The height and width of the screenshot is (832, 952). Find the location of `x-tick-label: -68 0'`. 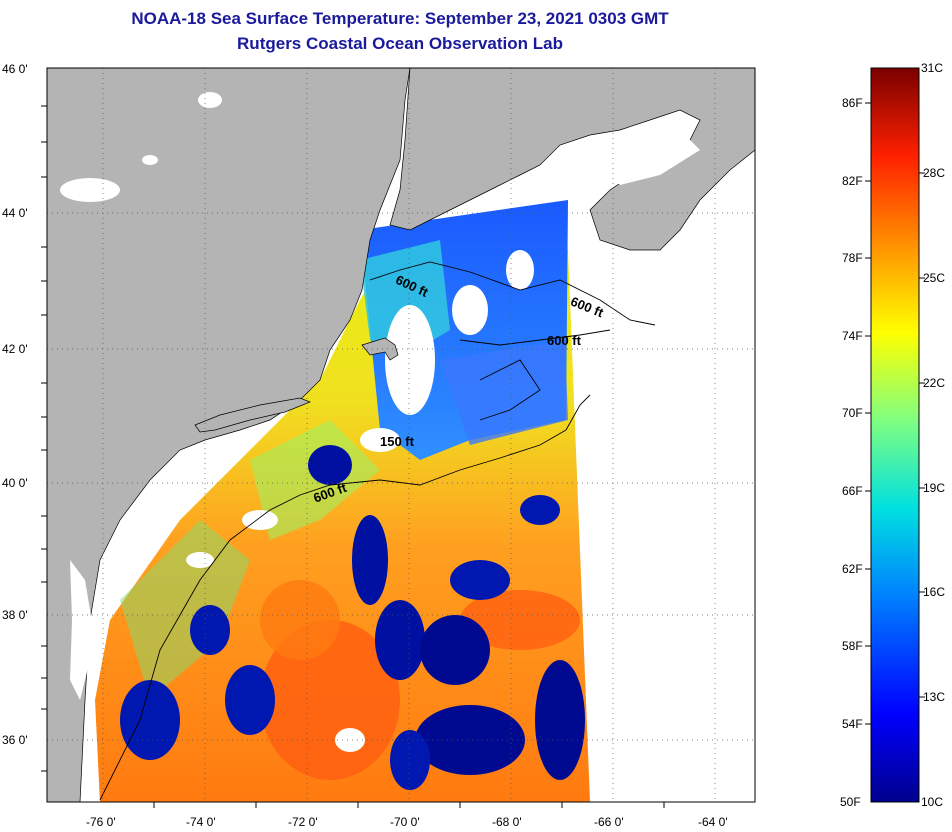

x-tick-label: -68 0' is located at coordinates (507, 822).